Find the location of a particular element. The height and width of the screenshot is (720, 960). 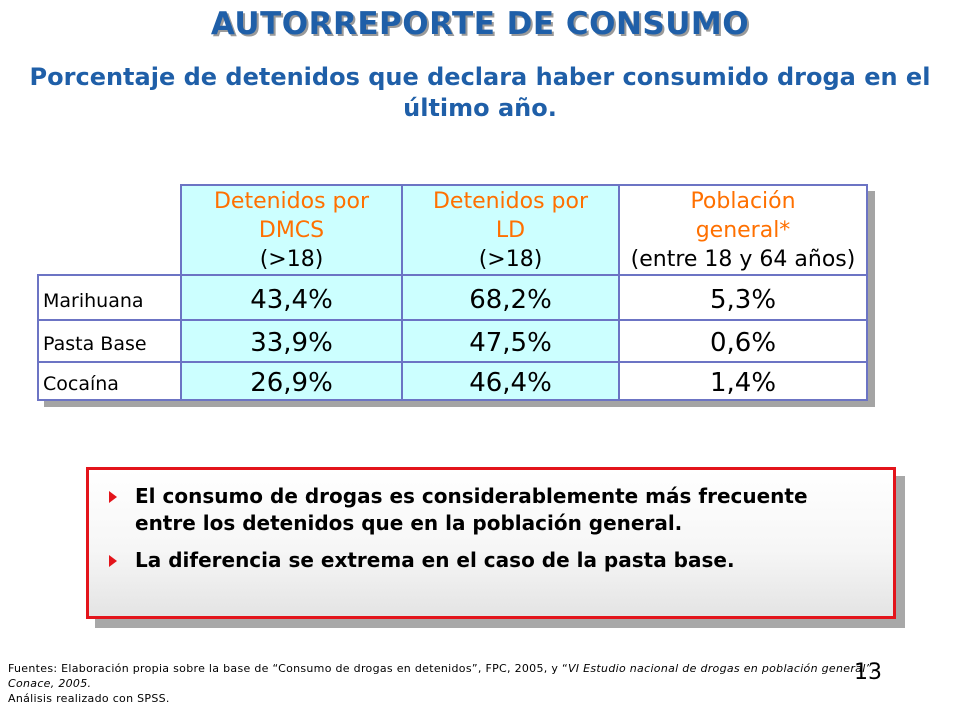

table-cell: 33,9% is located at coordinates (291, 341).